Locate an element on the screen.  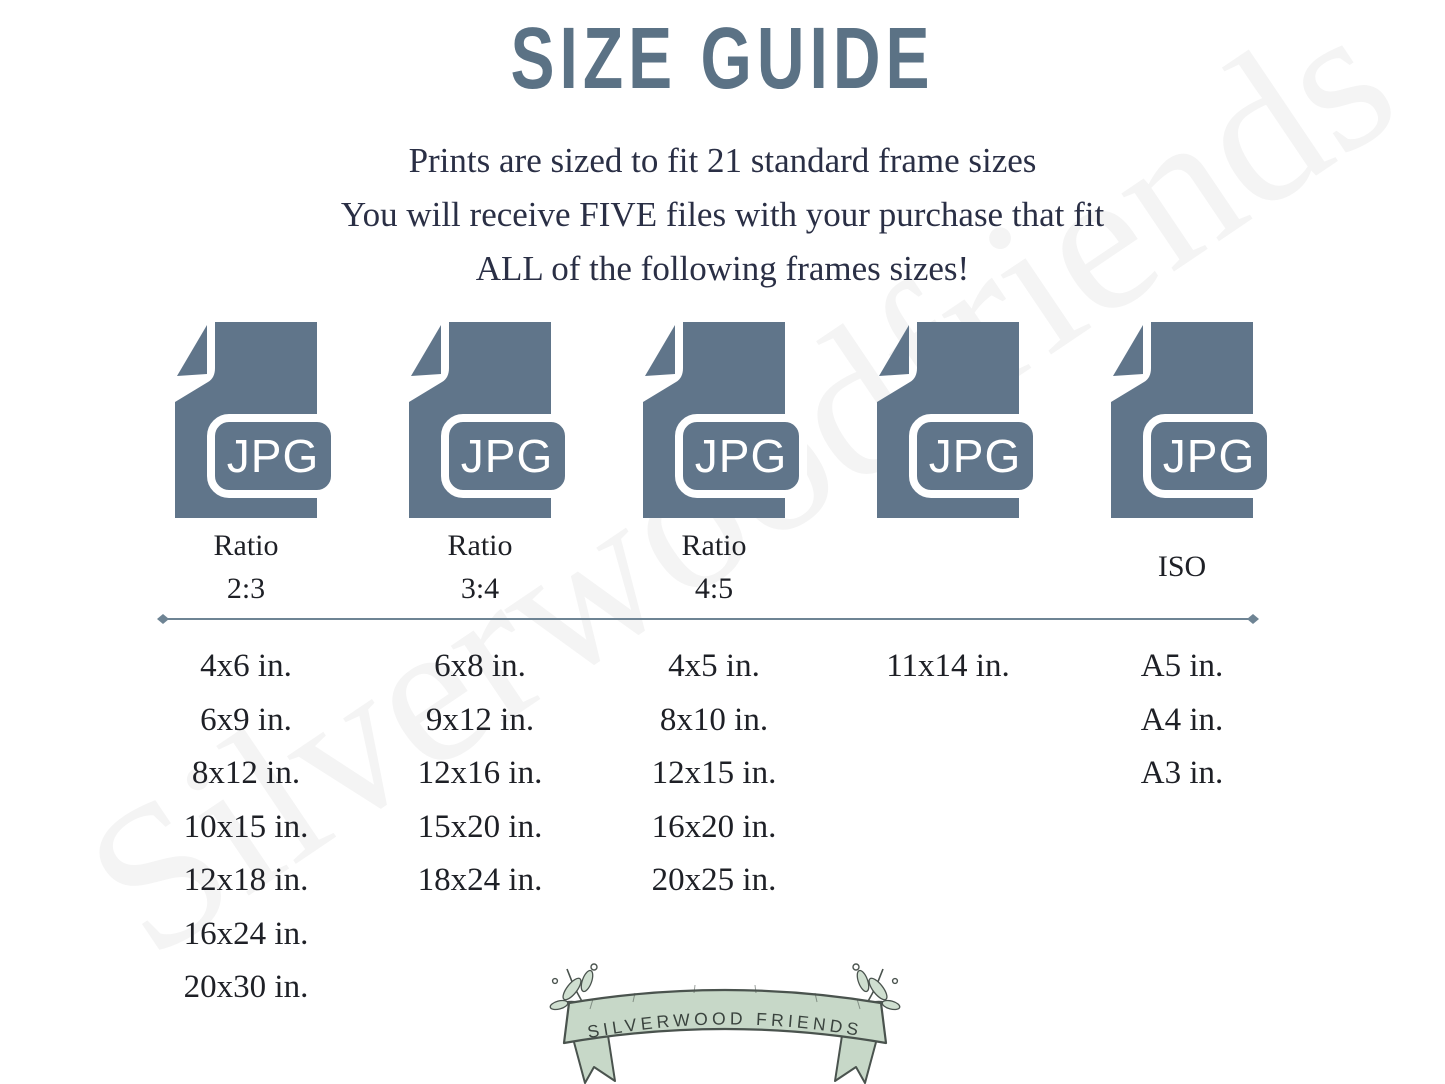
size-item: 20x30 in. is located at coordinates (246, 987).